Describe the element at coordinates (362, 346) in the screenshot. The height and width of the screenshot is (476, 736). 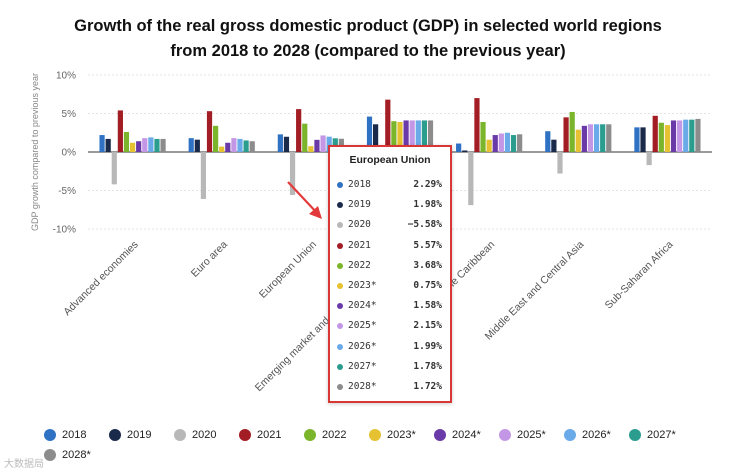
I see `tooltip-year: 2026*` at that location.